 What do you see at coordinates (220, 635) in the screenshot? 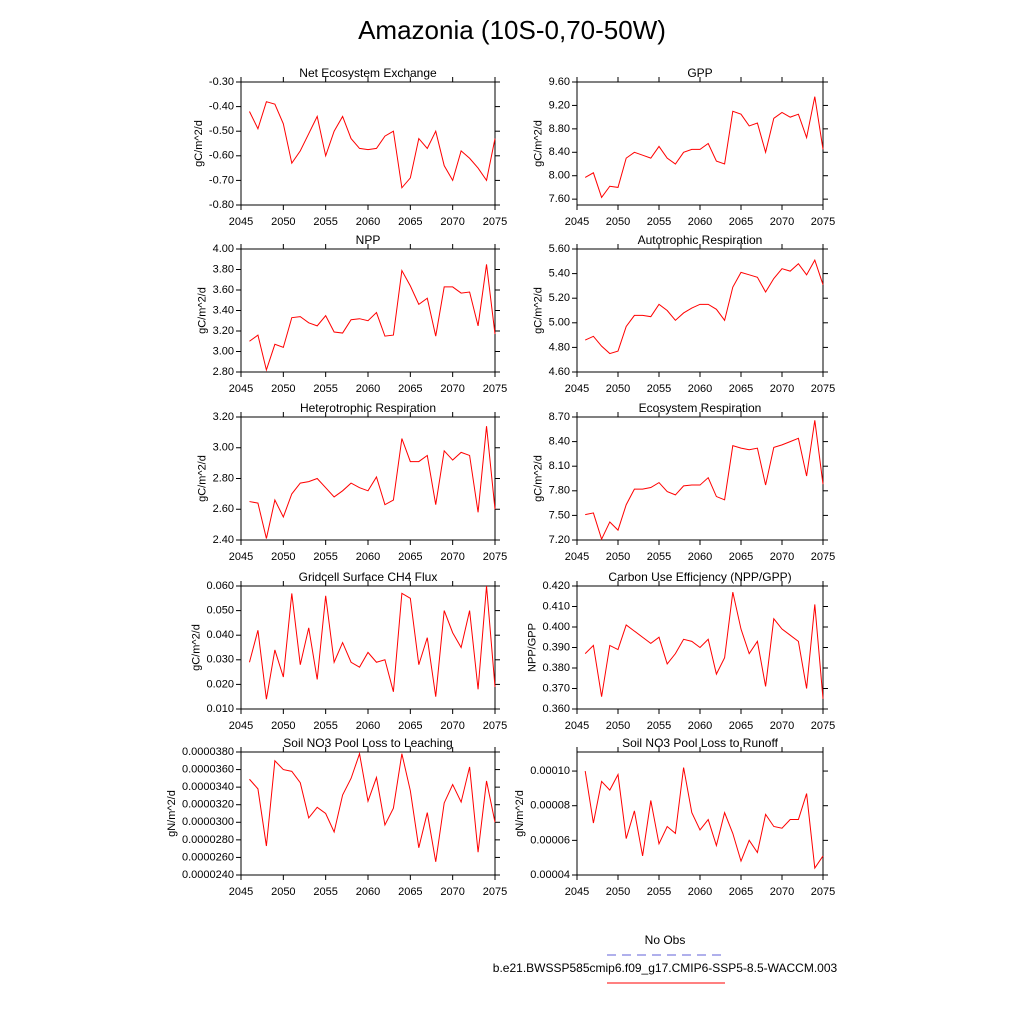
I see `y-tick-label: 0.040` at bounding box center [220, 635].